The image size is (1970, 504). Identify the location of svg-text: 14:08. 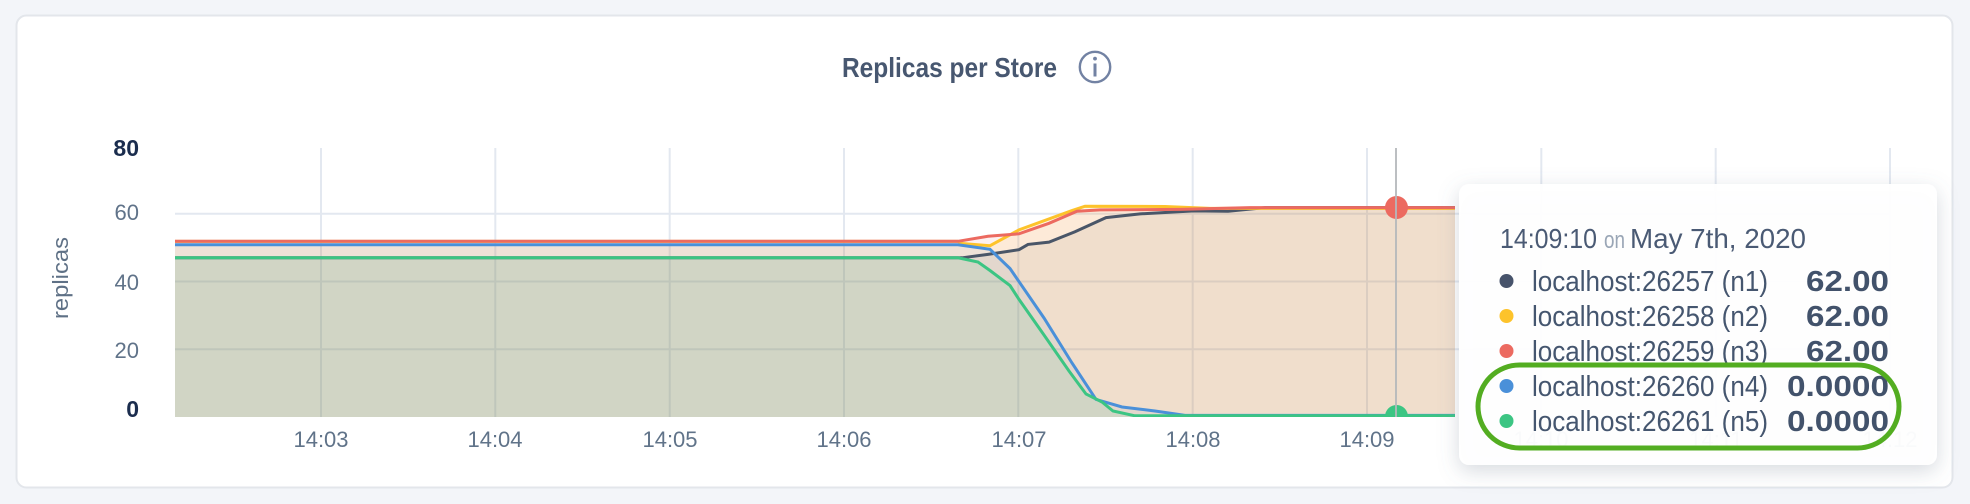
(1192, 439).